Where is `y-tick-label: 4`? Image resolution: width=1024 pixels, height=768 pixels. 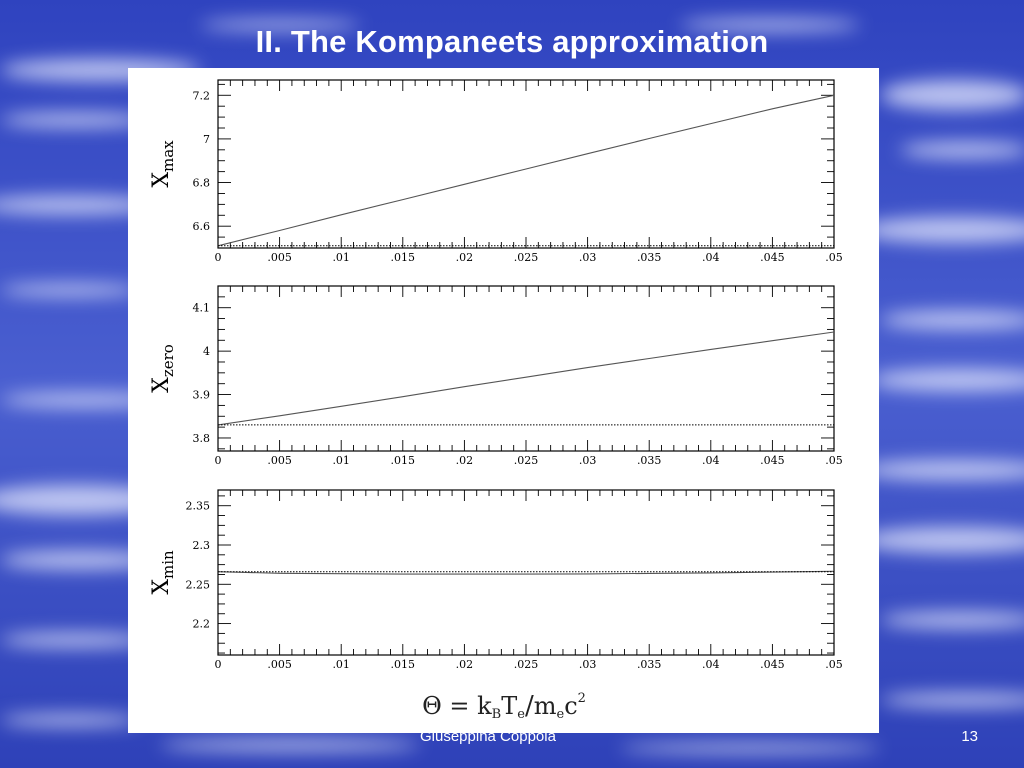 y-tick-label: 4 is located at coordinates (206, 351).